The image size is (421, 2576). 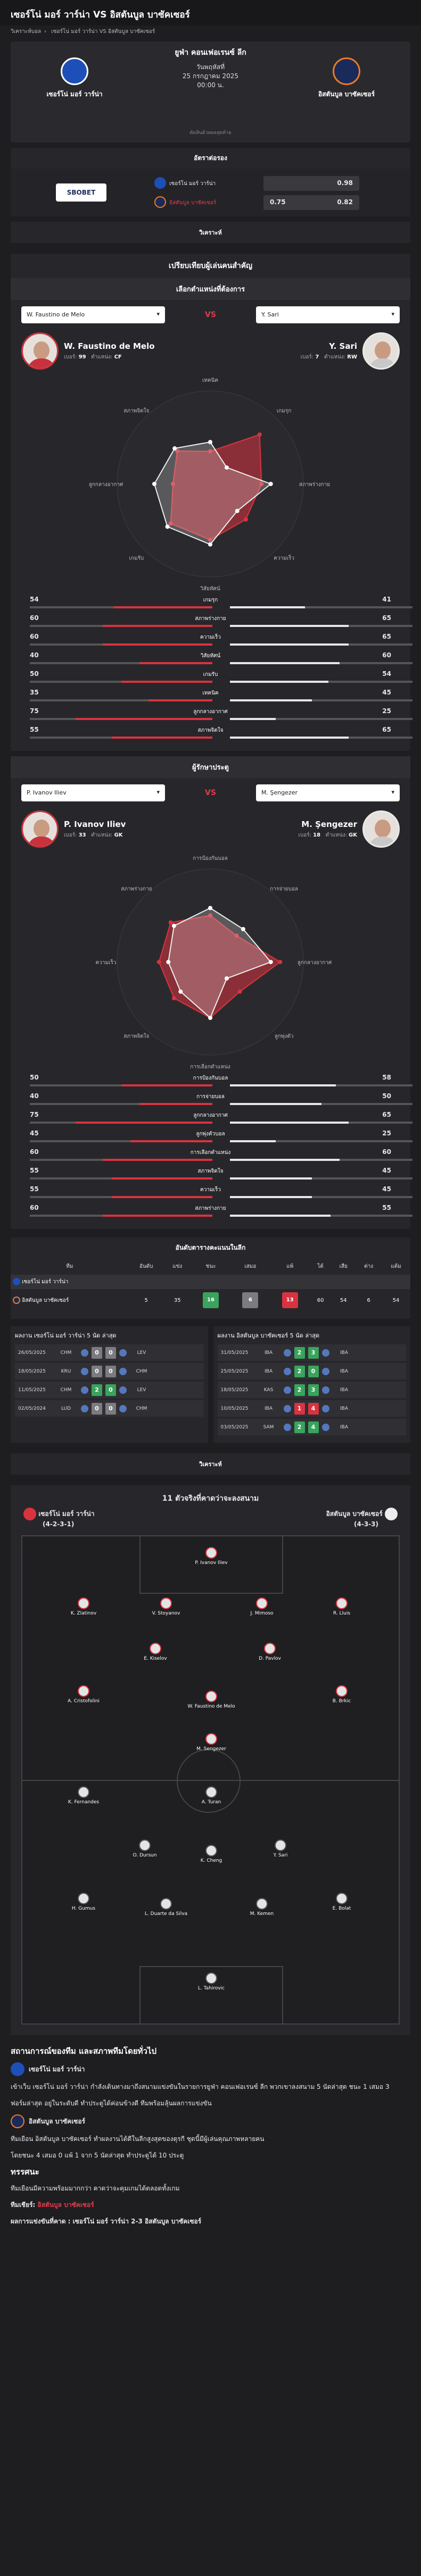 What do you see at coordinates (109, 1390) in the screenshot?
I see `form-row: 11/05/2025 CHM 2 0 LEV` at bounding box center [109, 1390].